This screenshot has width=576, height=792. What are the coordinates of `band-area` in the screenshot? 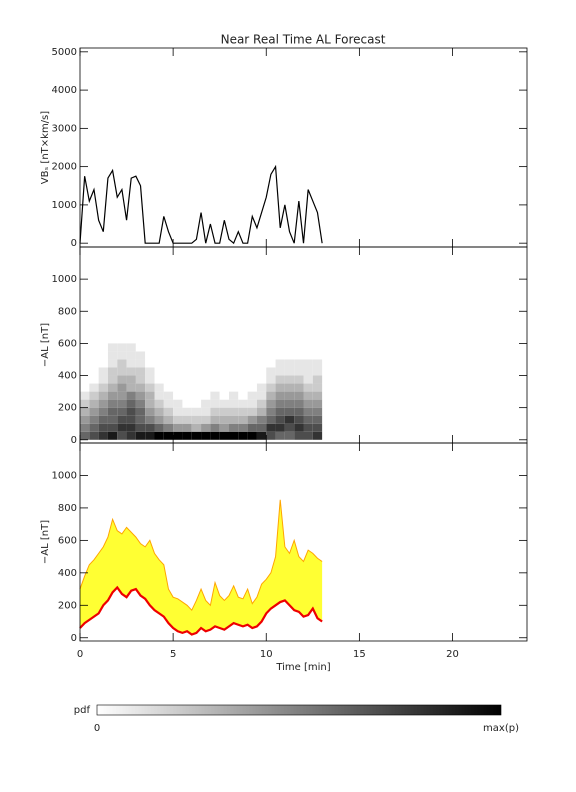 It's located at (201, 567).